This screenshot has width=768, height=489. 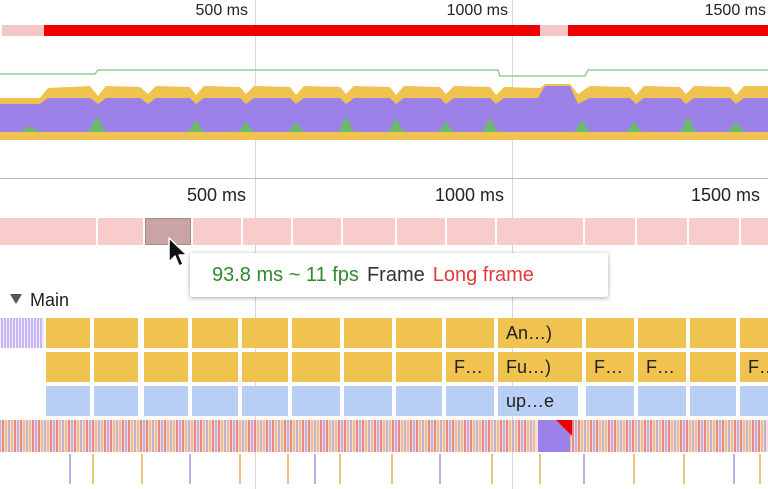 What do you see at coordinates (221, 10) in the screenshot?
I see `overview-tick-label: 500 ms` at bounding box center [221, 10].